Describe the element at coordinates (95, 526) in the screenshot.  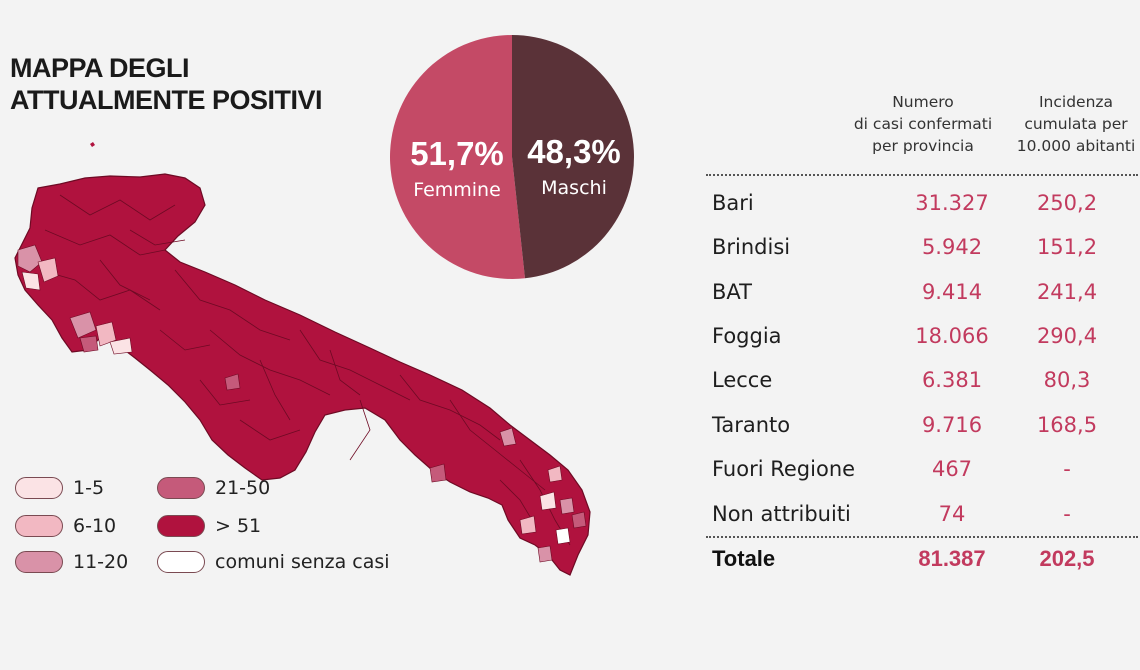
I see `legend-label: 6-10` at that location.